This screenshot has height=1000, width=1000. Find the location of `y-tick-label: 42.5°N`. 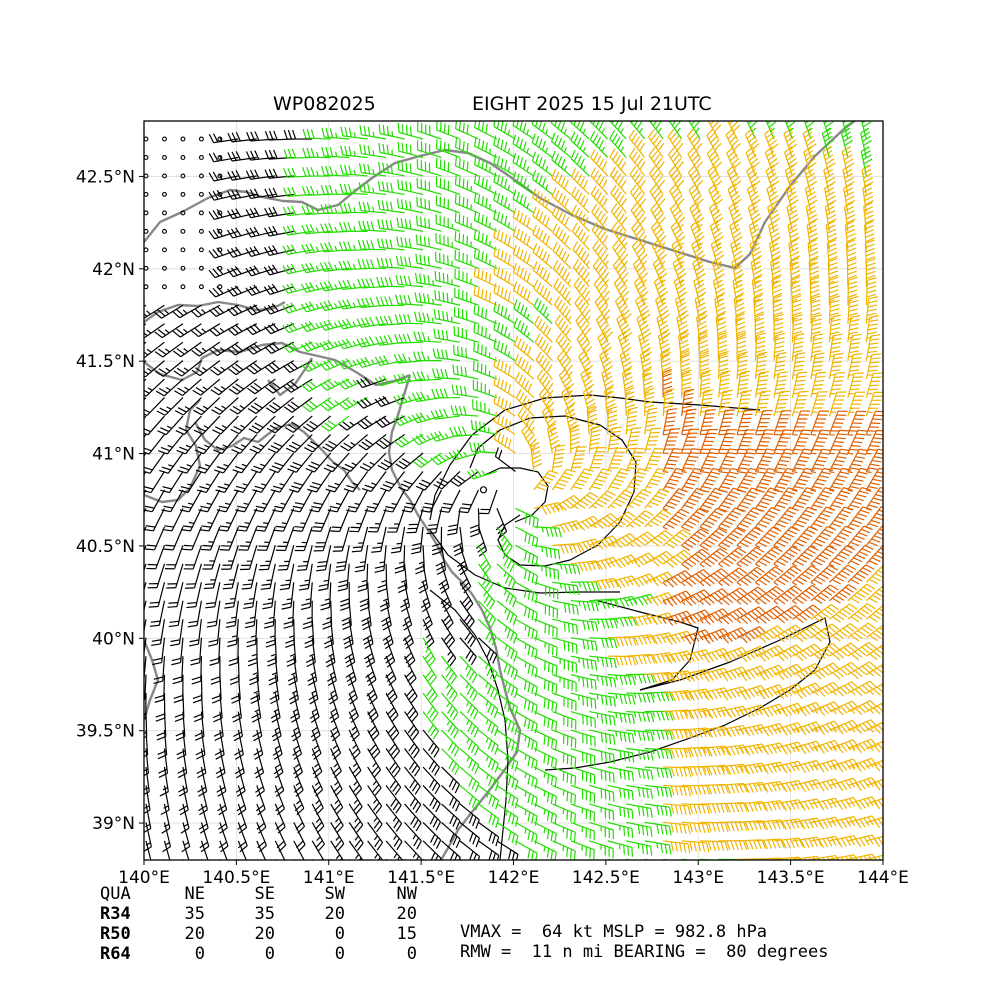

y-tick-label: 42.5°N is located at coordinates (105, 177).